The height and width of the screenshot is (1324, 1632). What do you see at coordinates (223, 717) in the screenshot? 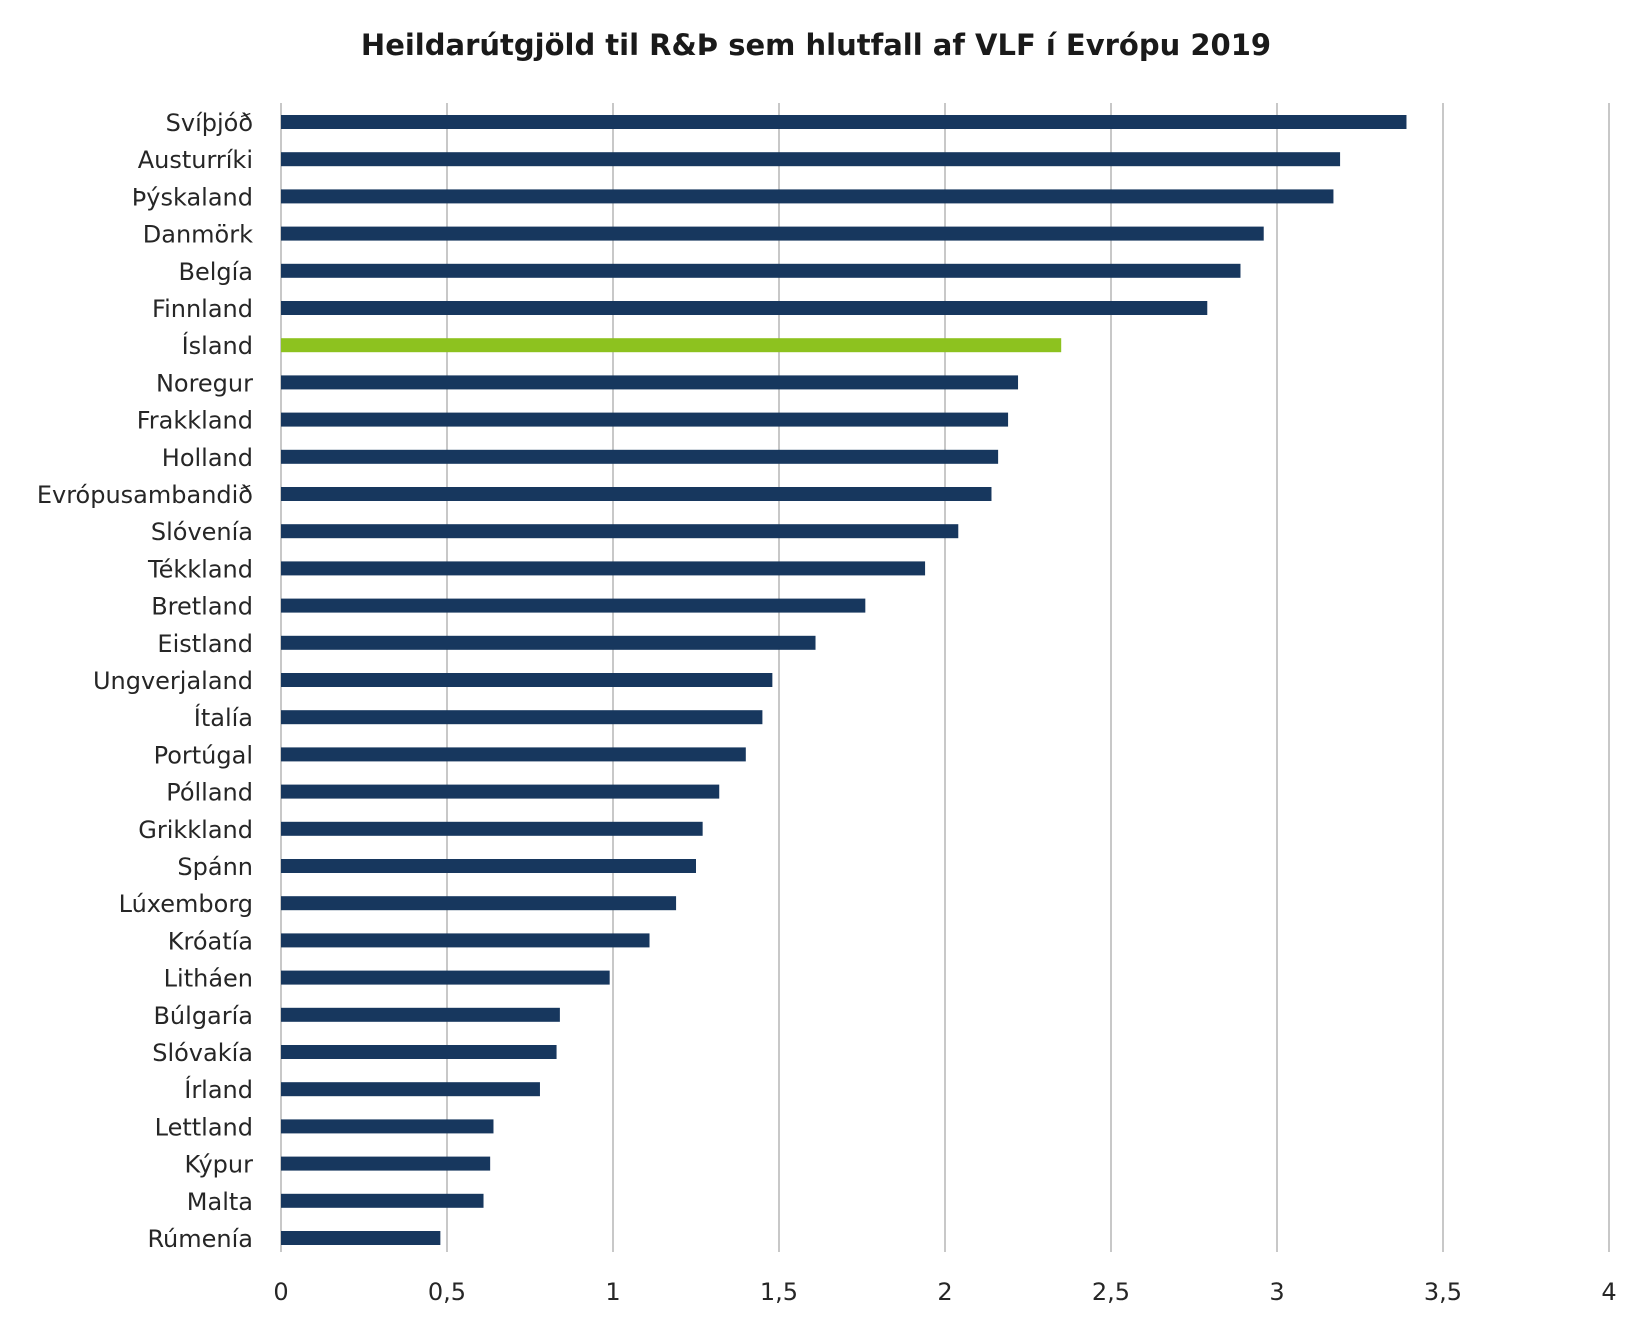
I see `category-label: Ítalía` at bounding box center [223, 717].